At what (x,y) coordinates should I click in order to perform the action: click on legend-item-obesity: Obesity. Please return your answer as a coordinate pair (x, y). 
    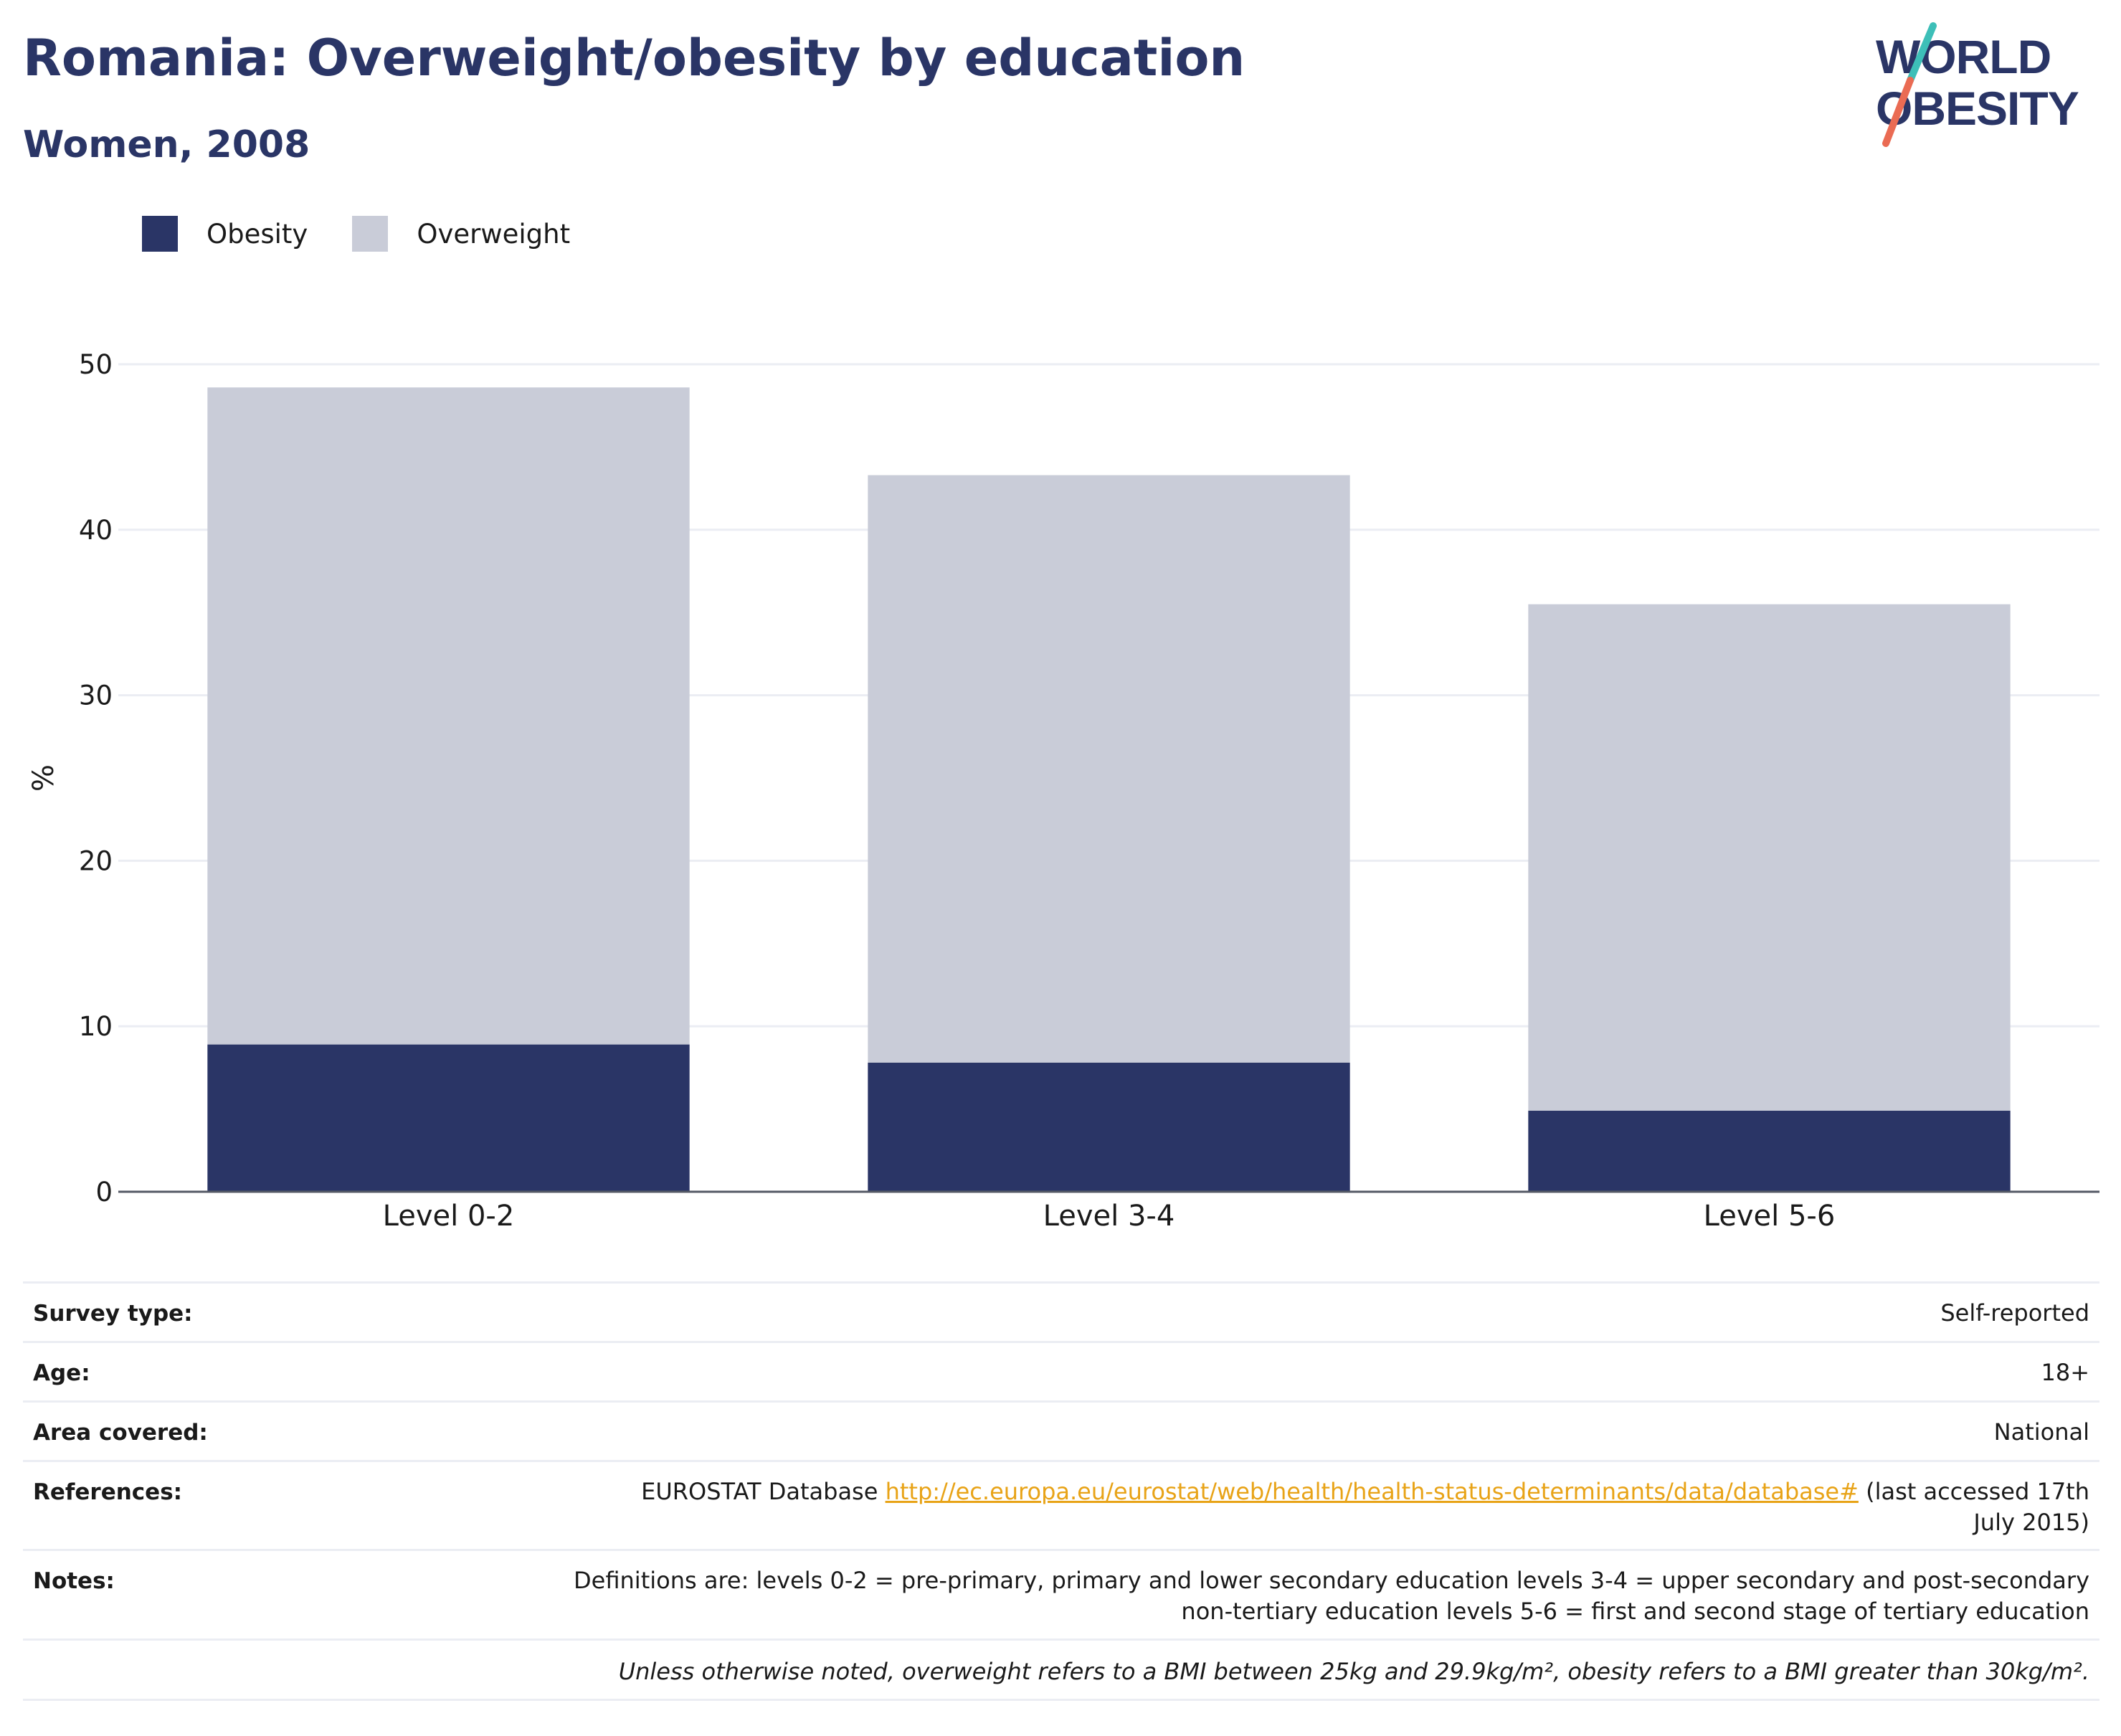
    Looking at the image, I should click on (225, 234).